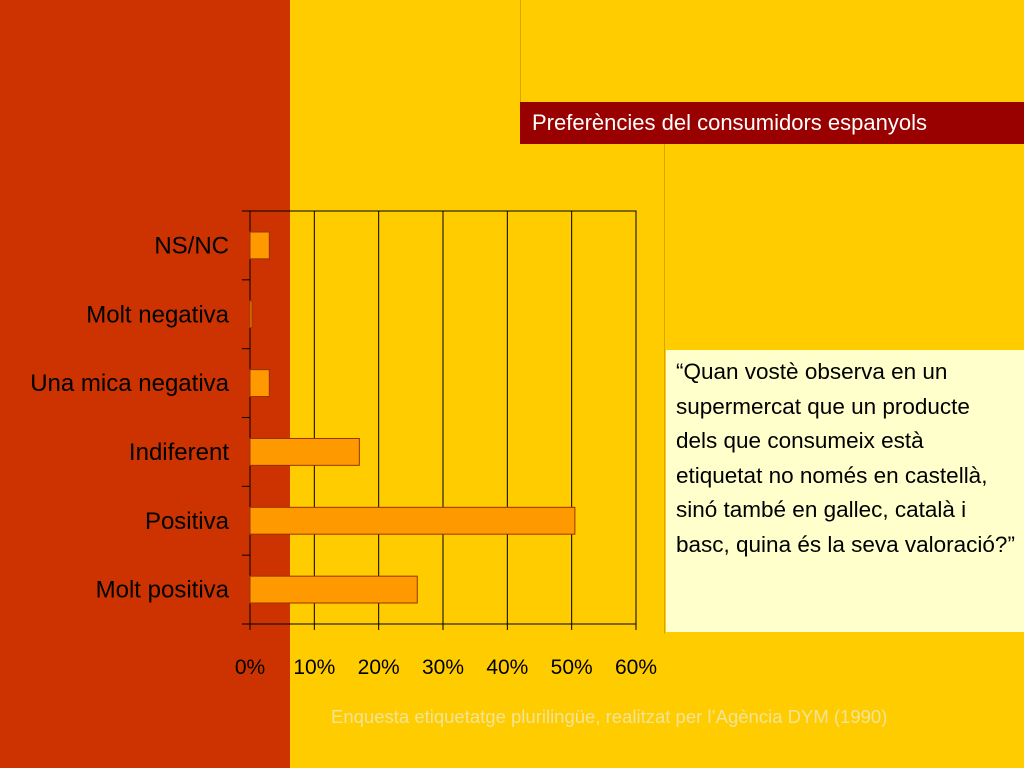 The image size is (1024, 768). I want to click on category-label: Molt negativa, so click(157, 314).